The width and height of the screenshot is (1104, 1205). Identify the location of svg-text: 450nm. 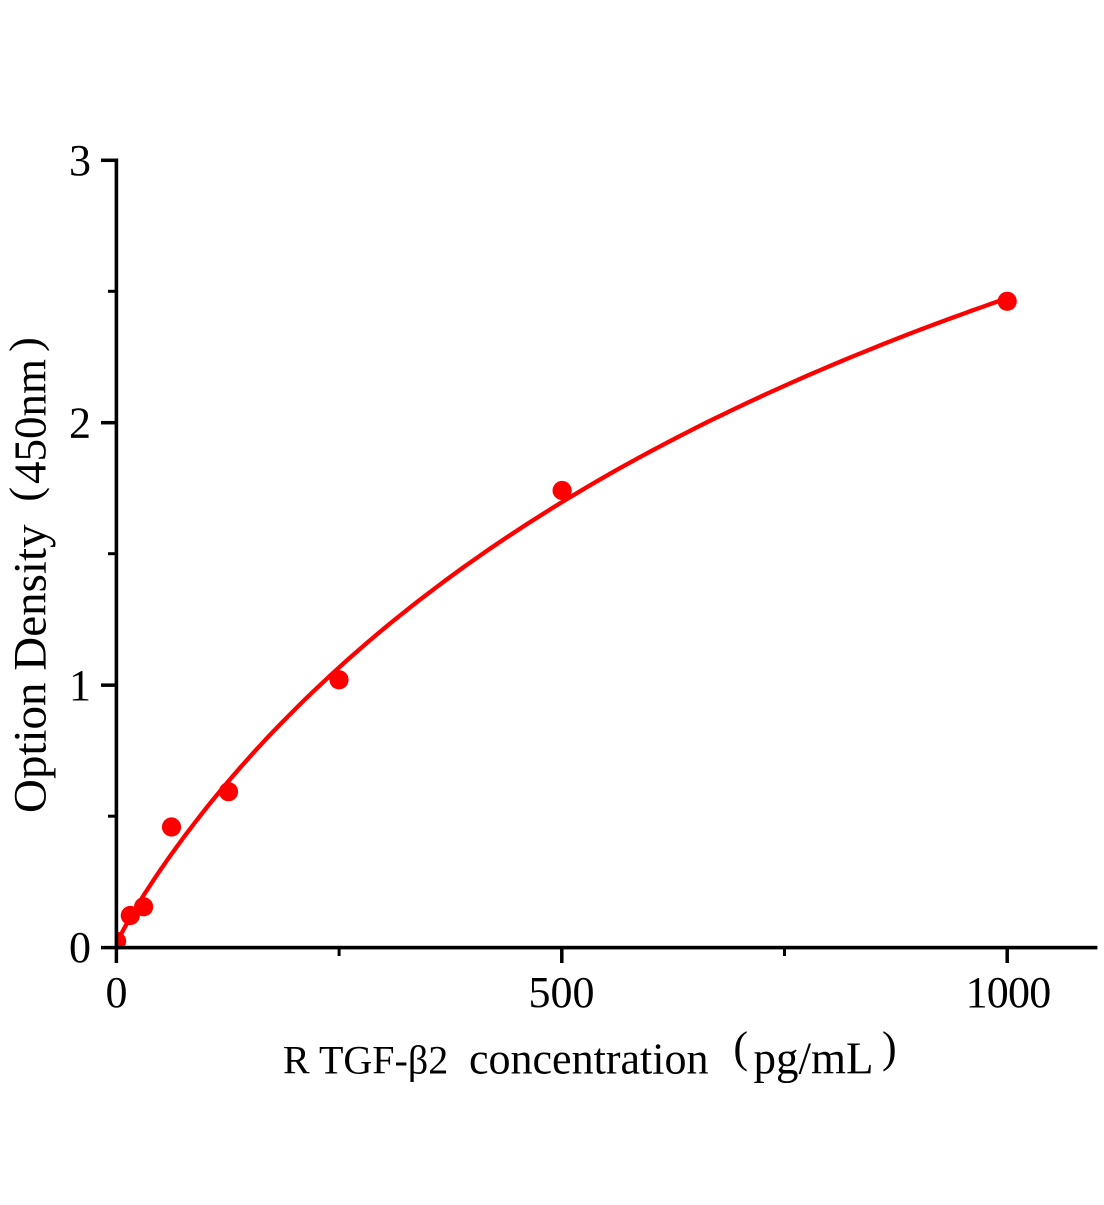
(31, 421).